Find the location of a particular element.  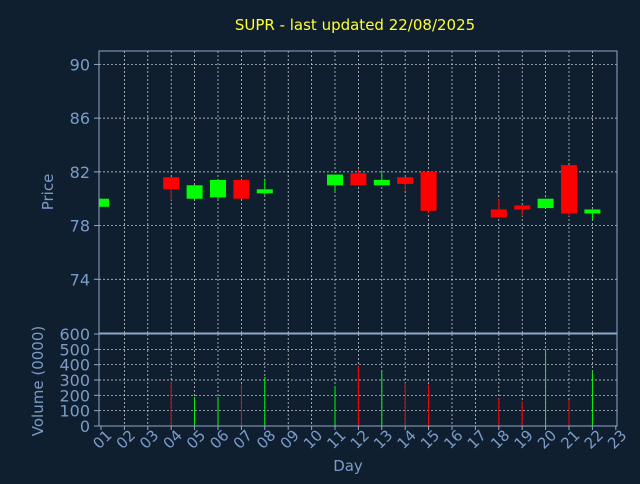

x-tick-label: 06 is located at coordinates (219, 439).